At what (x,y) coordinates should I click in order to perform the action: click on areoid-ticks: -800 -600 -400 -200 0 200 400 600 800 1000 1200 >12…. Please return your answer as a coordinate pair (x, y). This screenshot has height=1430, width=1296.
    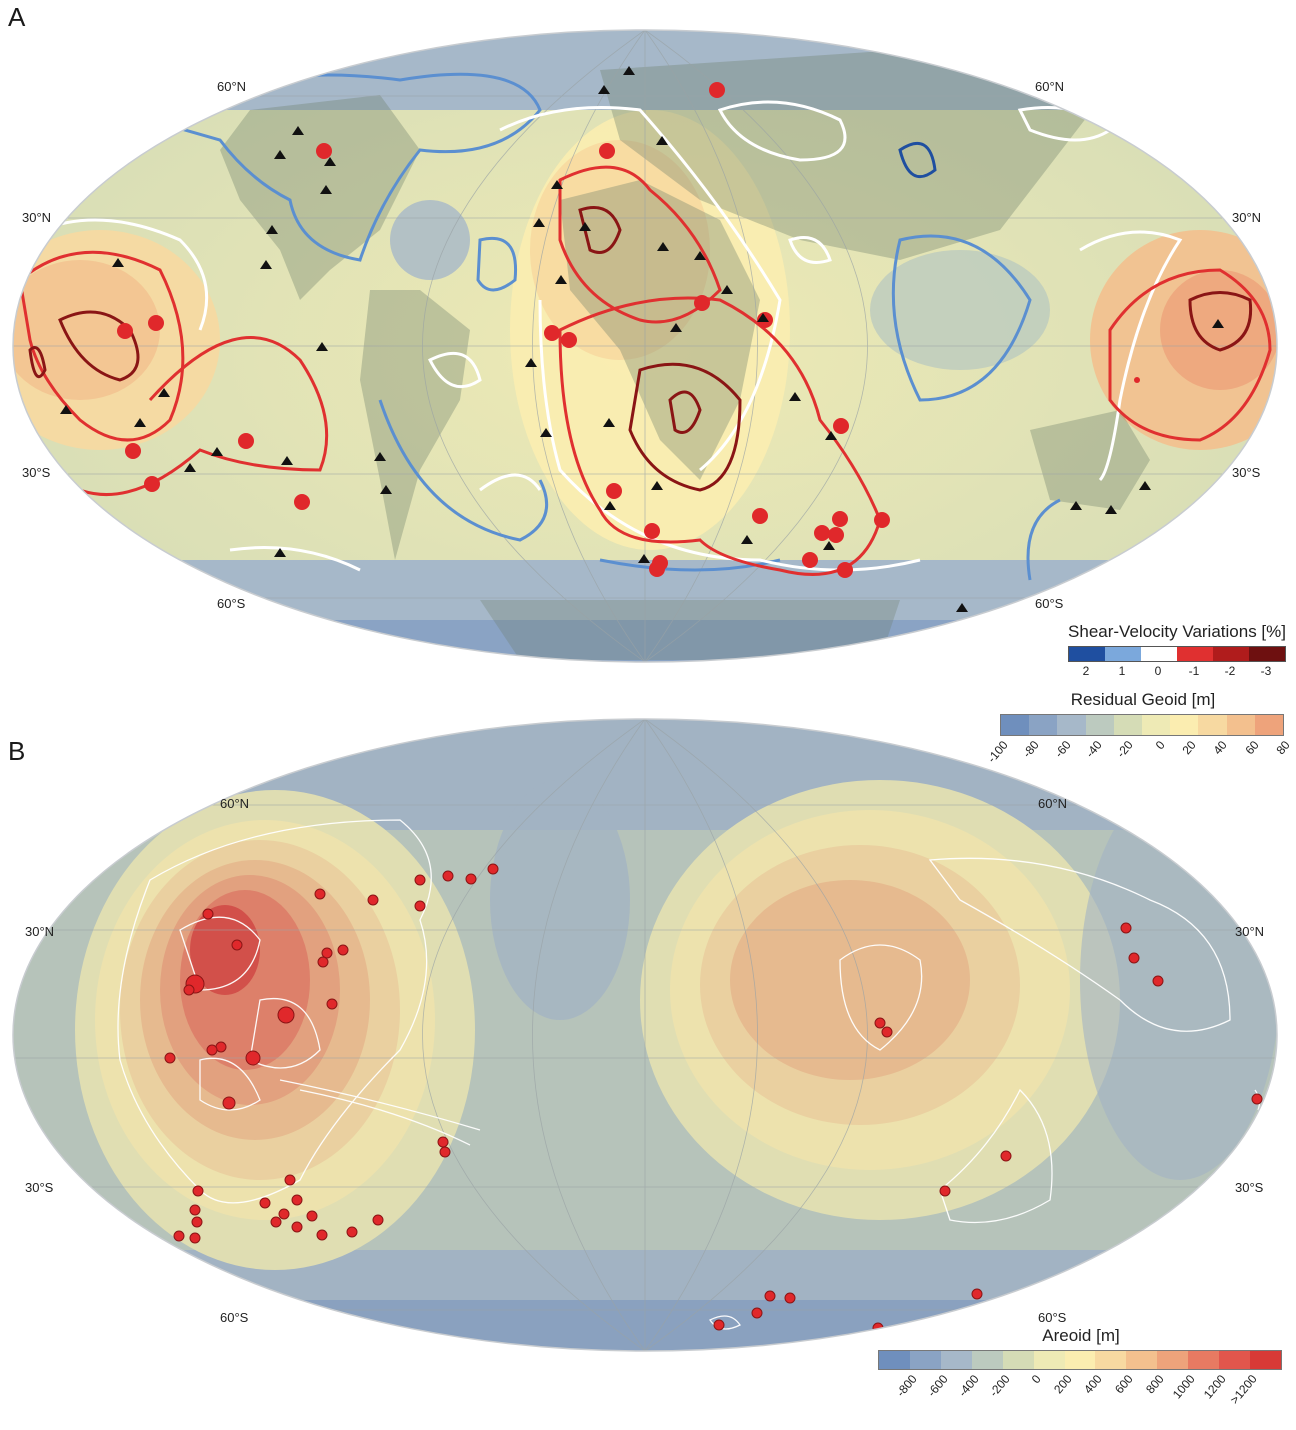
    Looking at the image, I should click on (1079, 1390).